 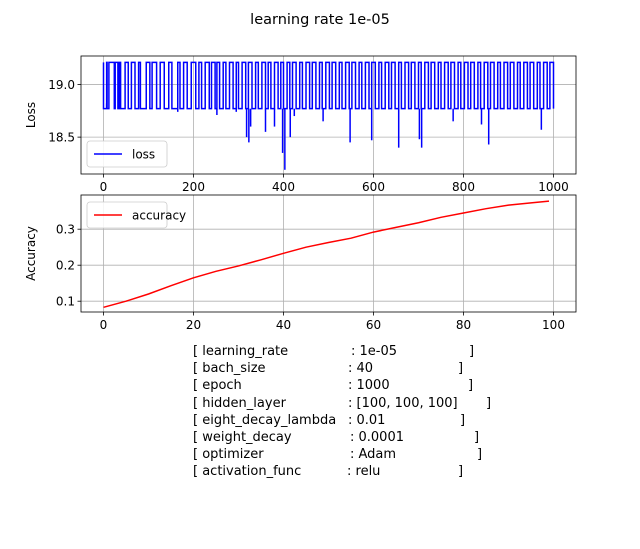 What do you see at coordinates (242, 437) in the screenshot?
I see `config-key: [ weight_decay` at bounding box center [242, 437].